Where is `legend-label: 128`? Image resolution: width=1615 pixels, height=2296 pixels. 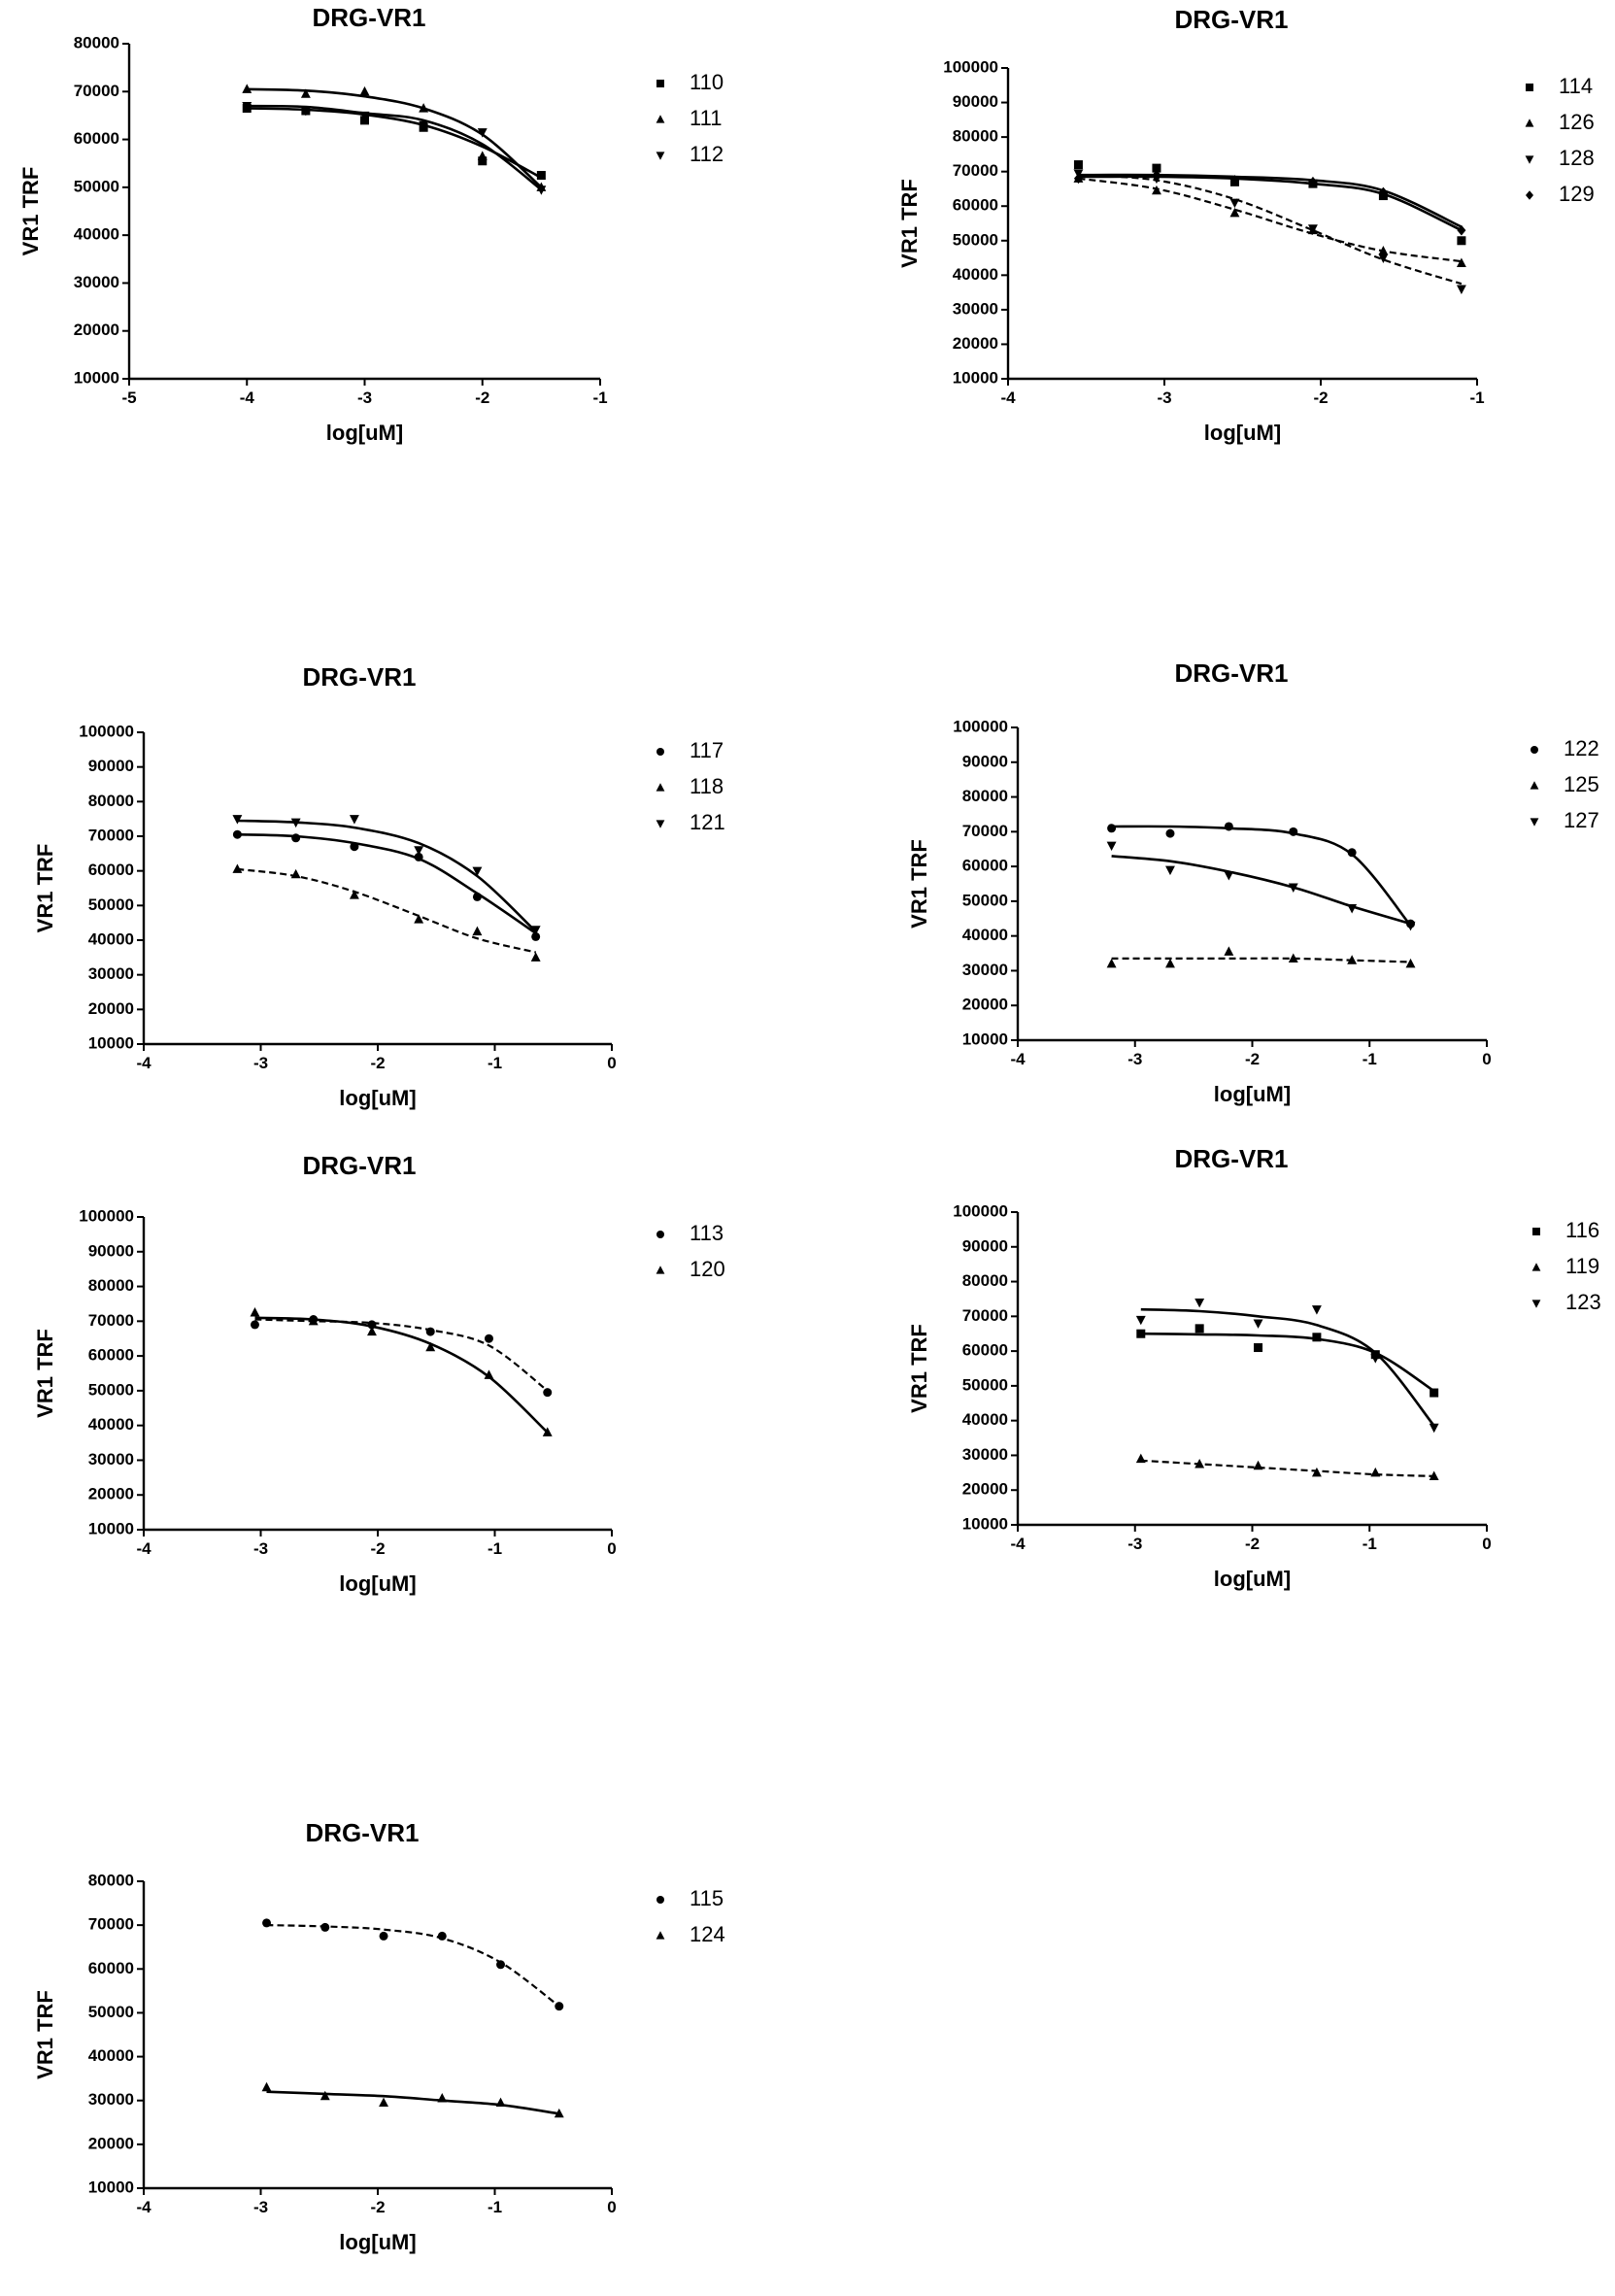 legend-label: 128 is located at coordinates (1577, 158).